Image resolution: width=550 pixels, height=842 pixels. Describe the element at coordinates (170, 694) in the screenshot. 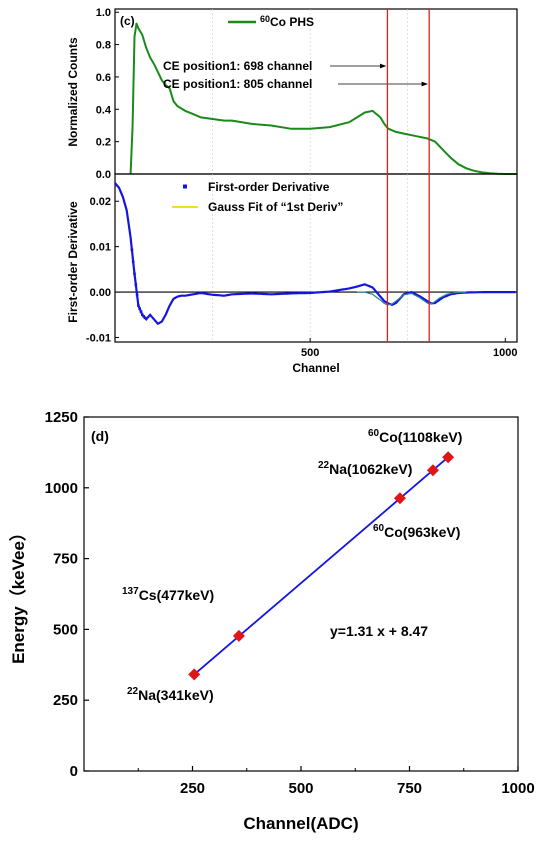

I see `calibration-point-label: 22Na(341keV)` at that location.